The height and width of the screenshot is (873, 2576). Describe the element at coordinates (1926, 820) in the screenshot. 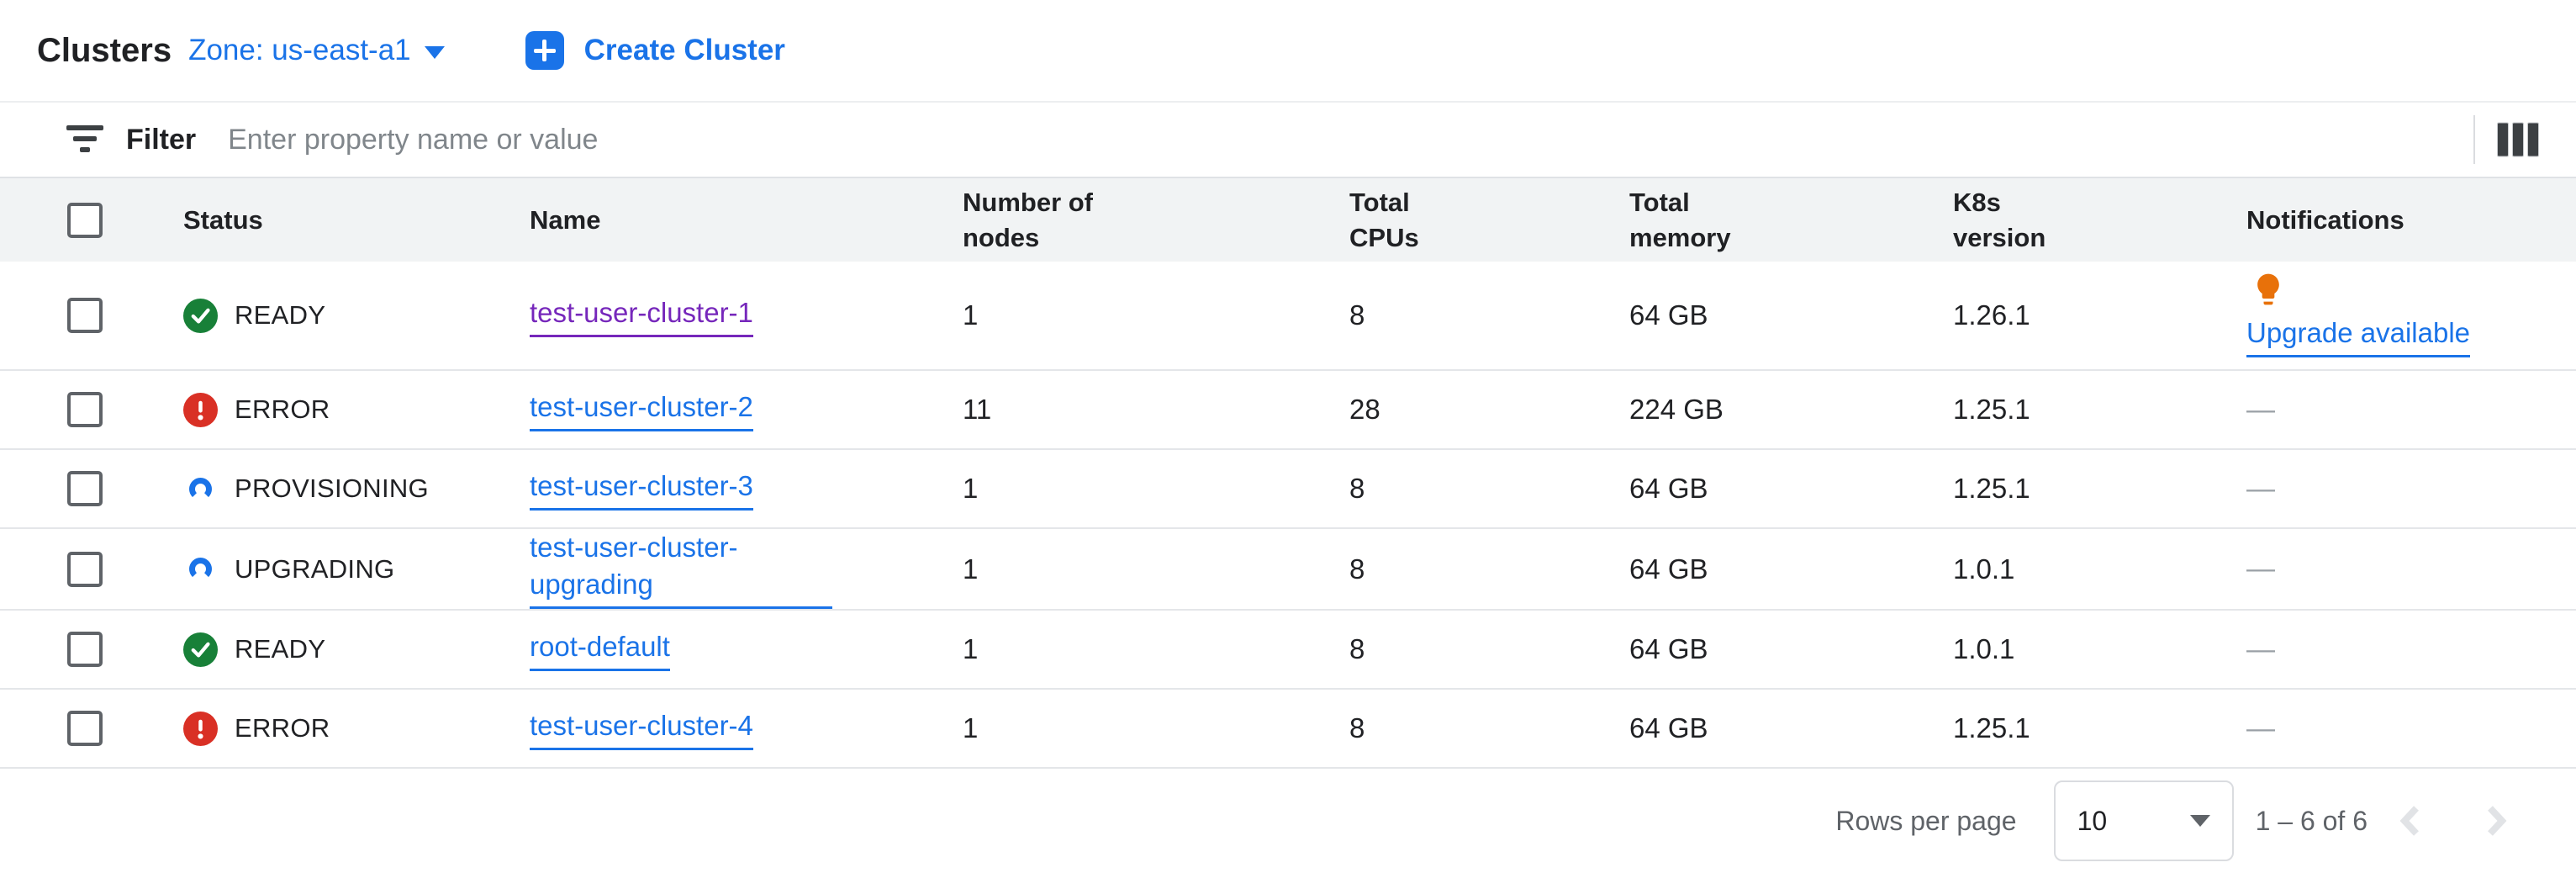

I see `rows-per-page-label: Rows per page` at that location.